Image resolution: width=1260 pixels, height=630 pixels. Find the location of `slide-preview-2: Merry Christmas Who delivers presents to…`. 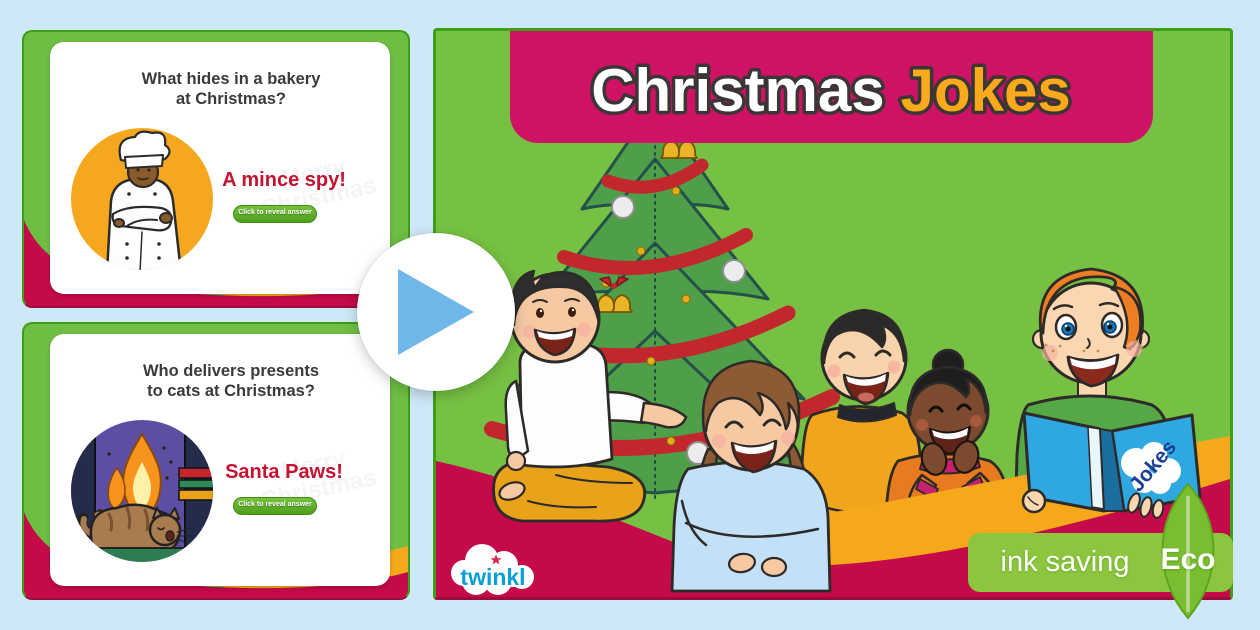

slide-preview-2: Merry Christmas Who delivers presents to… is located at coordinates (216, 461).